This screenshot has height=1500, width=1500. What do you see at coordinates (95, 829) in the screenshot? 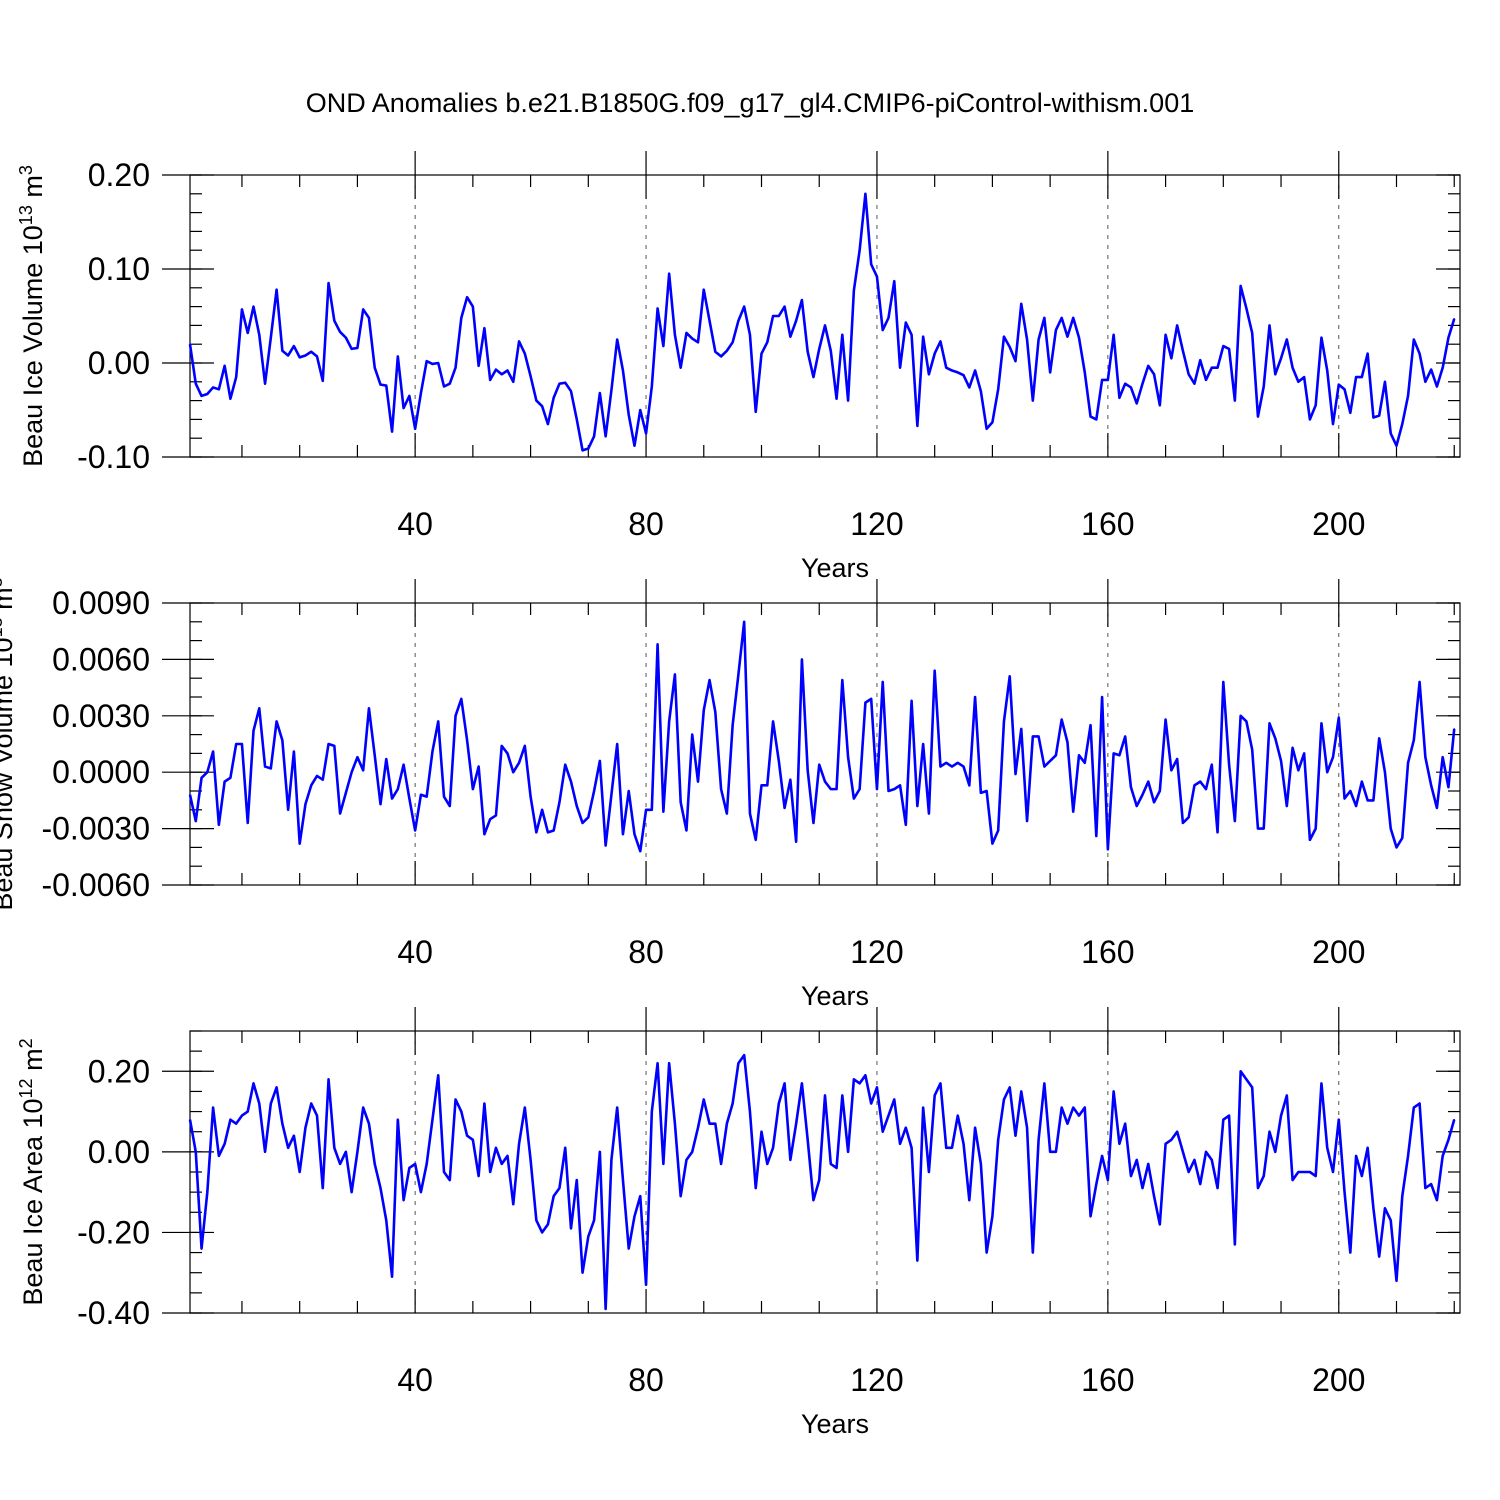
I see `y-tick-label: -0.0030` at bounding box center [95, 829].